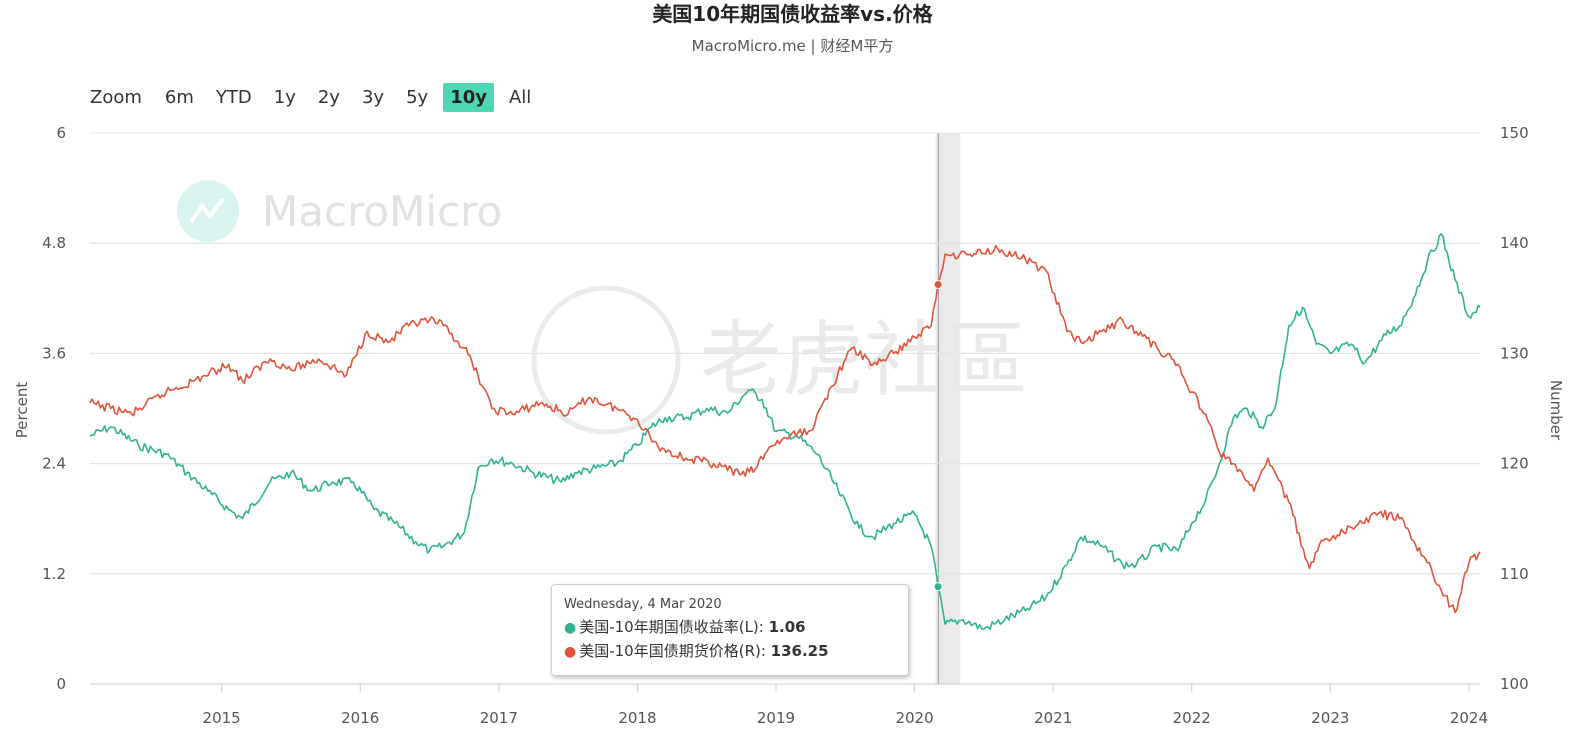 Image resolution: width=1585 pixels, height=731 pixels. What do you see at coordinates (468, 97) in the screenshot?
I see `zoom-button-10y: 10y` at bounding box center [468, 97].